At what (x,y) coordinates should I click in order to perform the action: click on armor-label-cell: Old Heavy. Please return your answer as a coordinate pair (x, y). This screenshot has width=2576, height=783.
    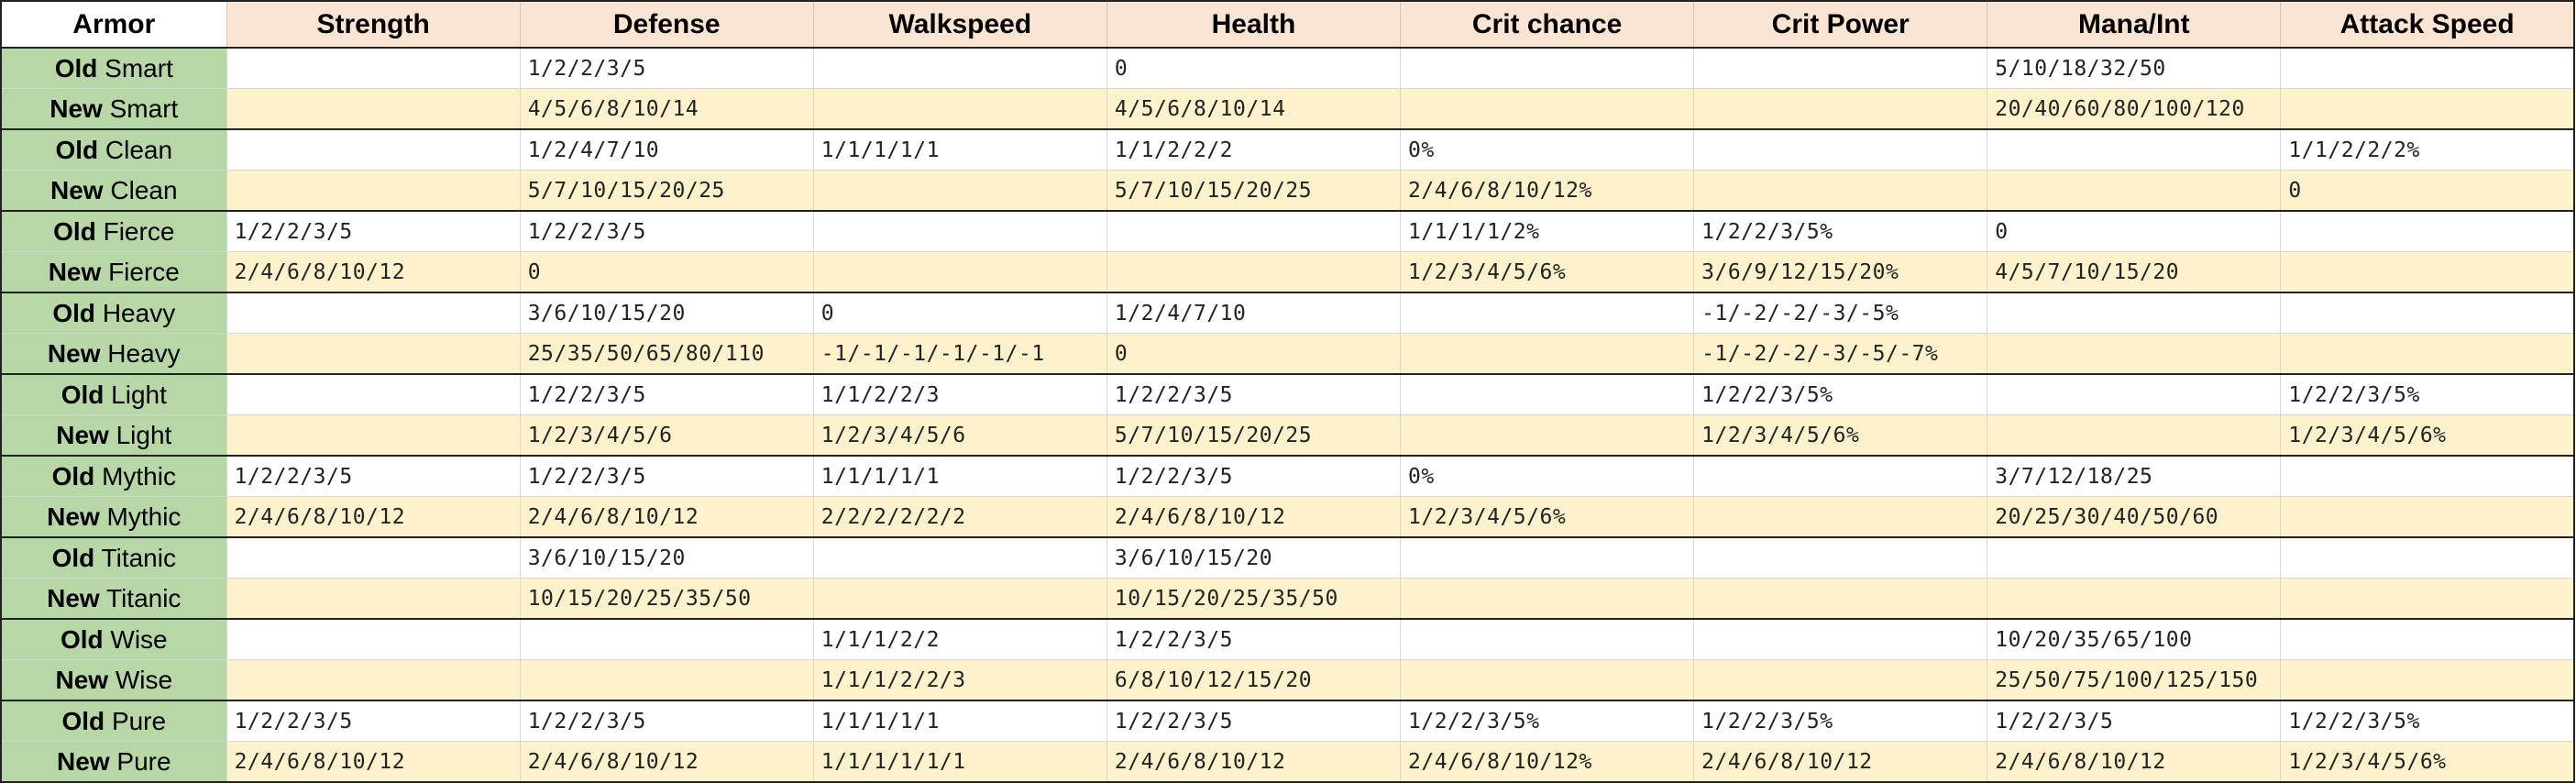
    Looking at the image, I should click on (114, 313).